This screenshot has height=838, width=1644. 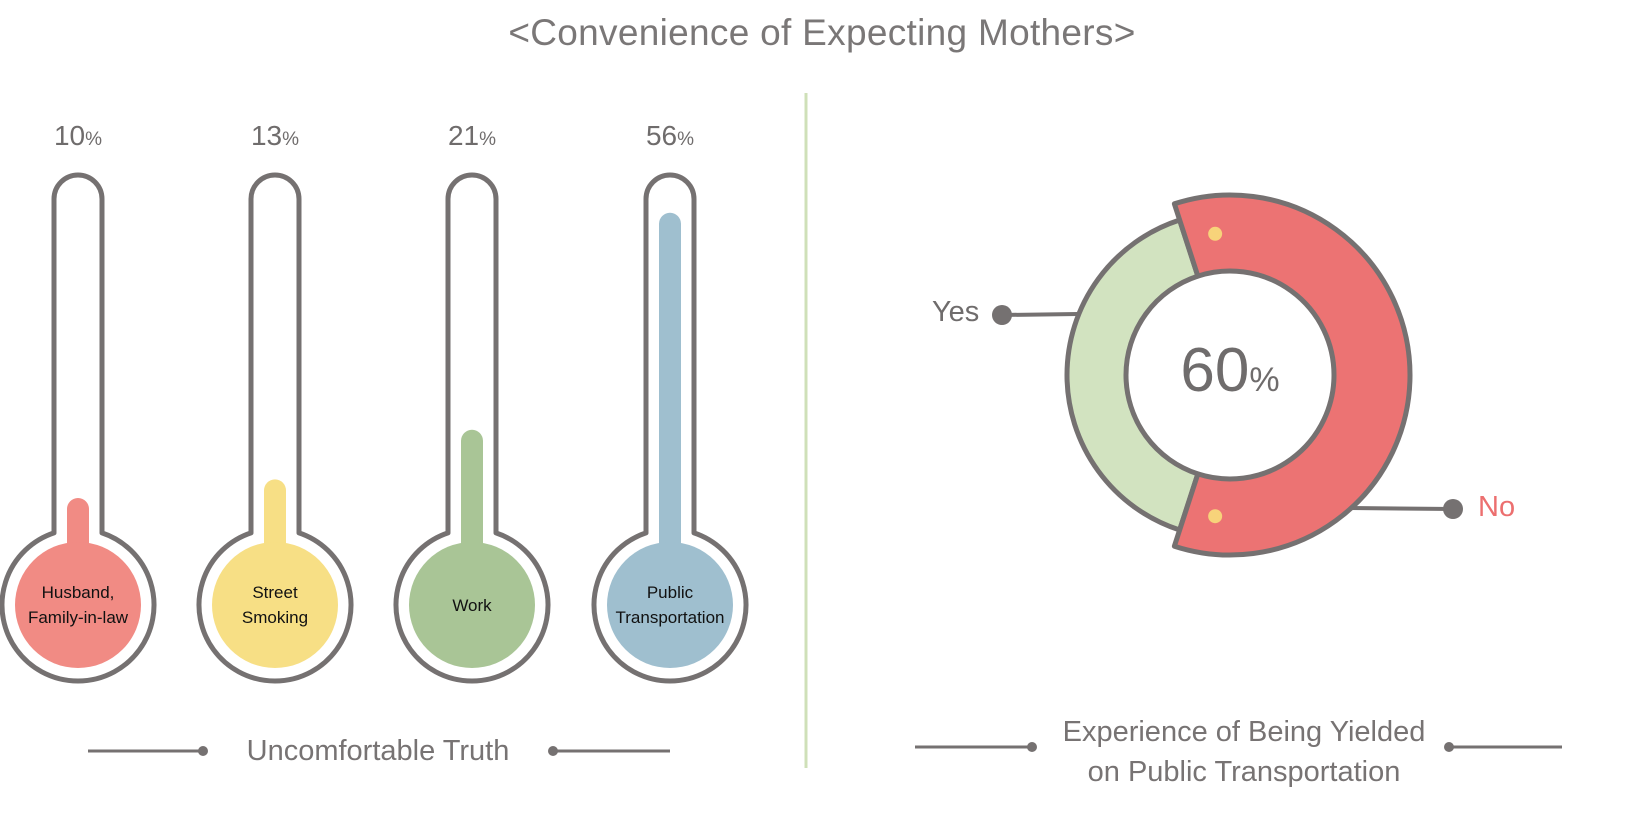 What do you see at coordinates (670, 135) in the screenshot?
I see `value-label: 56%` at bounding box center [670, 135].